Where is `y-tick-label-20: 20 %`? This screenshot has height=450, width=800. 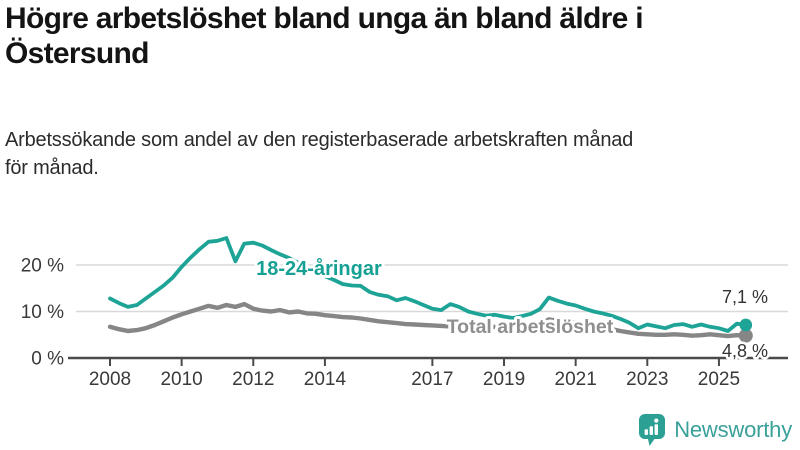
y-tick-label-20: 20 % is located at coordinates (42, 266).